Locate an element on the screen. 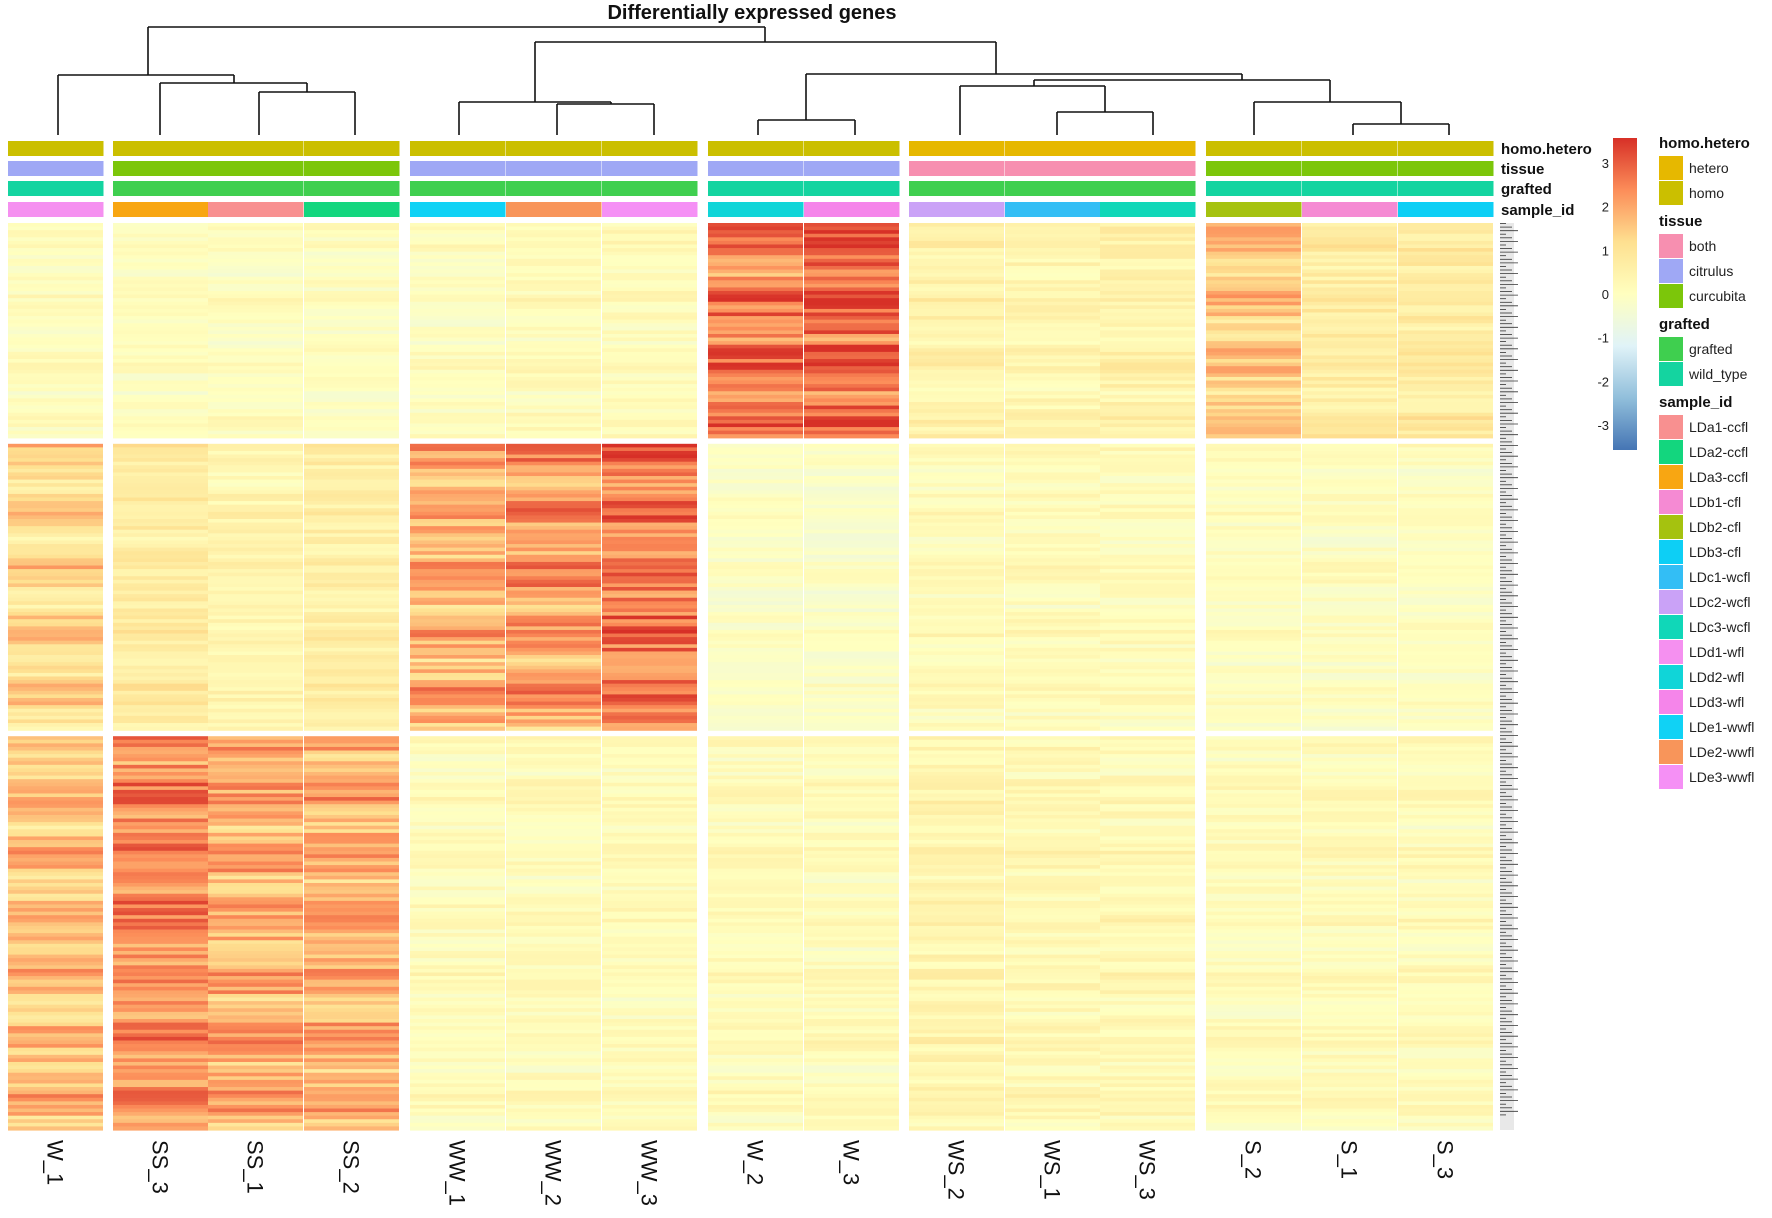  legend-entry-label: LDd1-wfl is located at coordinates (1716, 652).